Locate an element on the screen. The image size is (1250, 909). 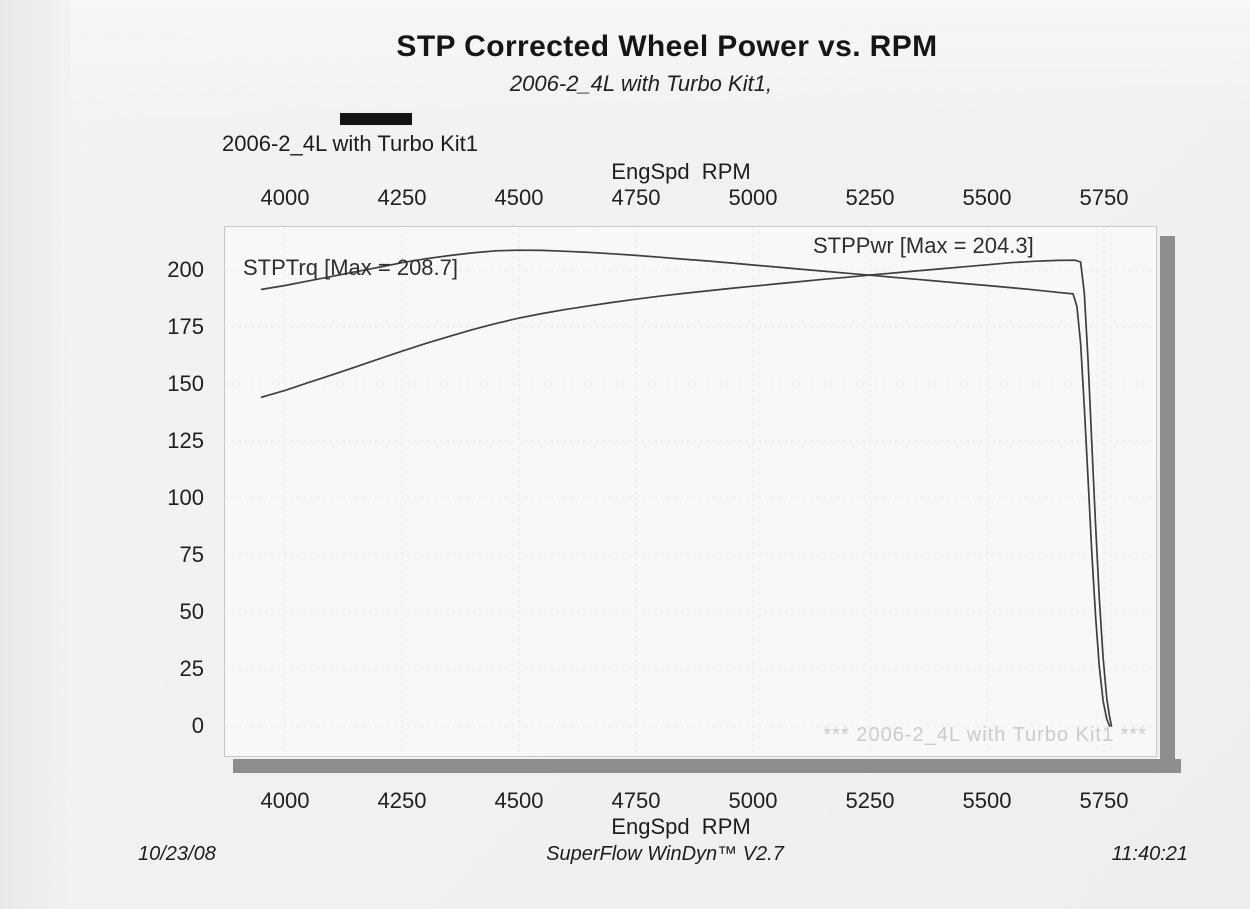
x-axis-label-bottom: EngSpd RPM is located at coordinates (681, 826).